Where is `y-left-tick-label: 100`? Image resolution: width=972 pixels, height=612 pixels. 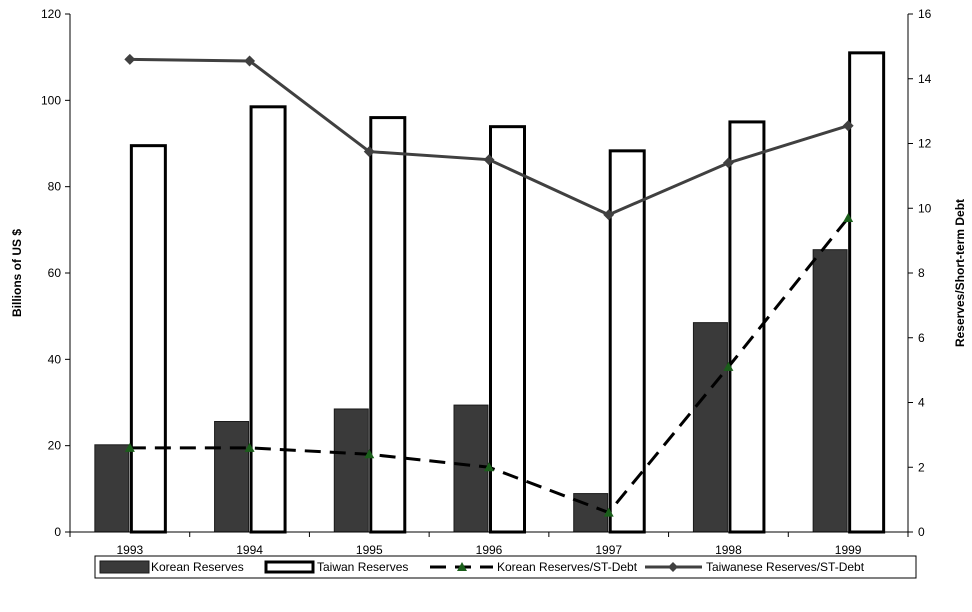
y-left-tick-label: 100 is located at coordinates (51, 100).